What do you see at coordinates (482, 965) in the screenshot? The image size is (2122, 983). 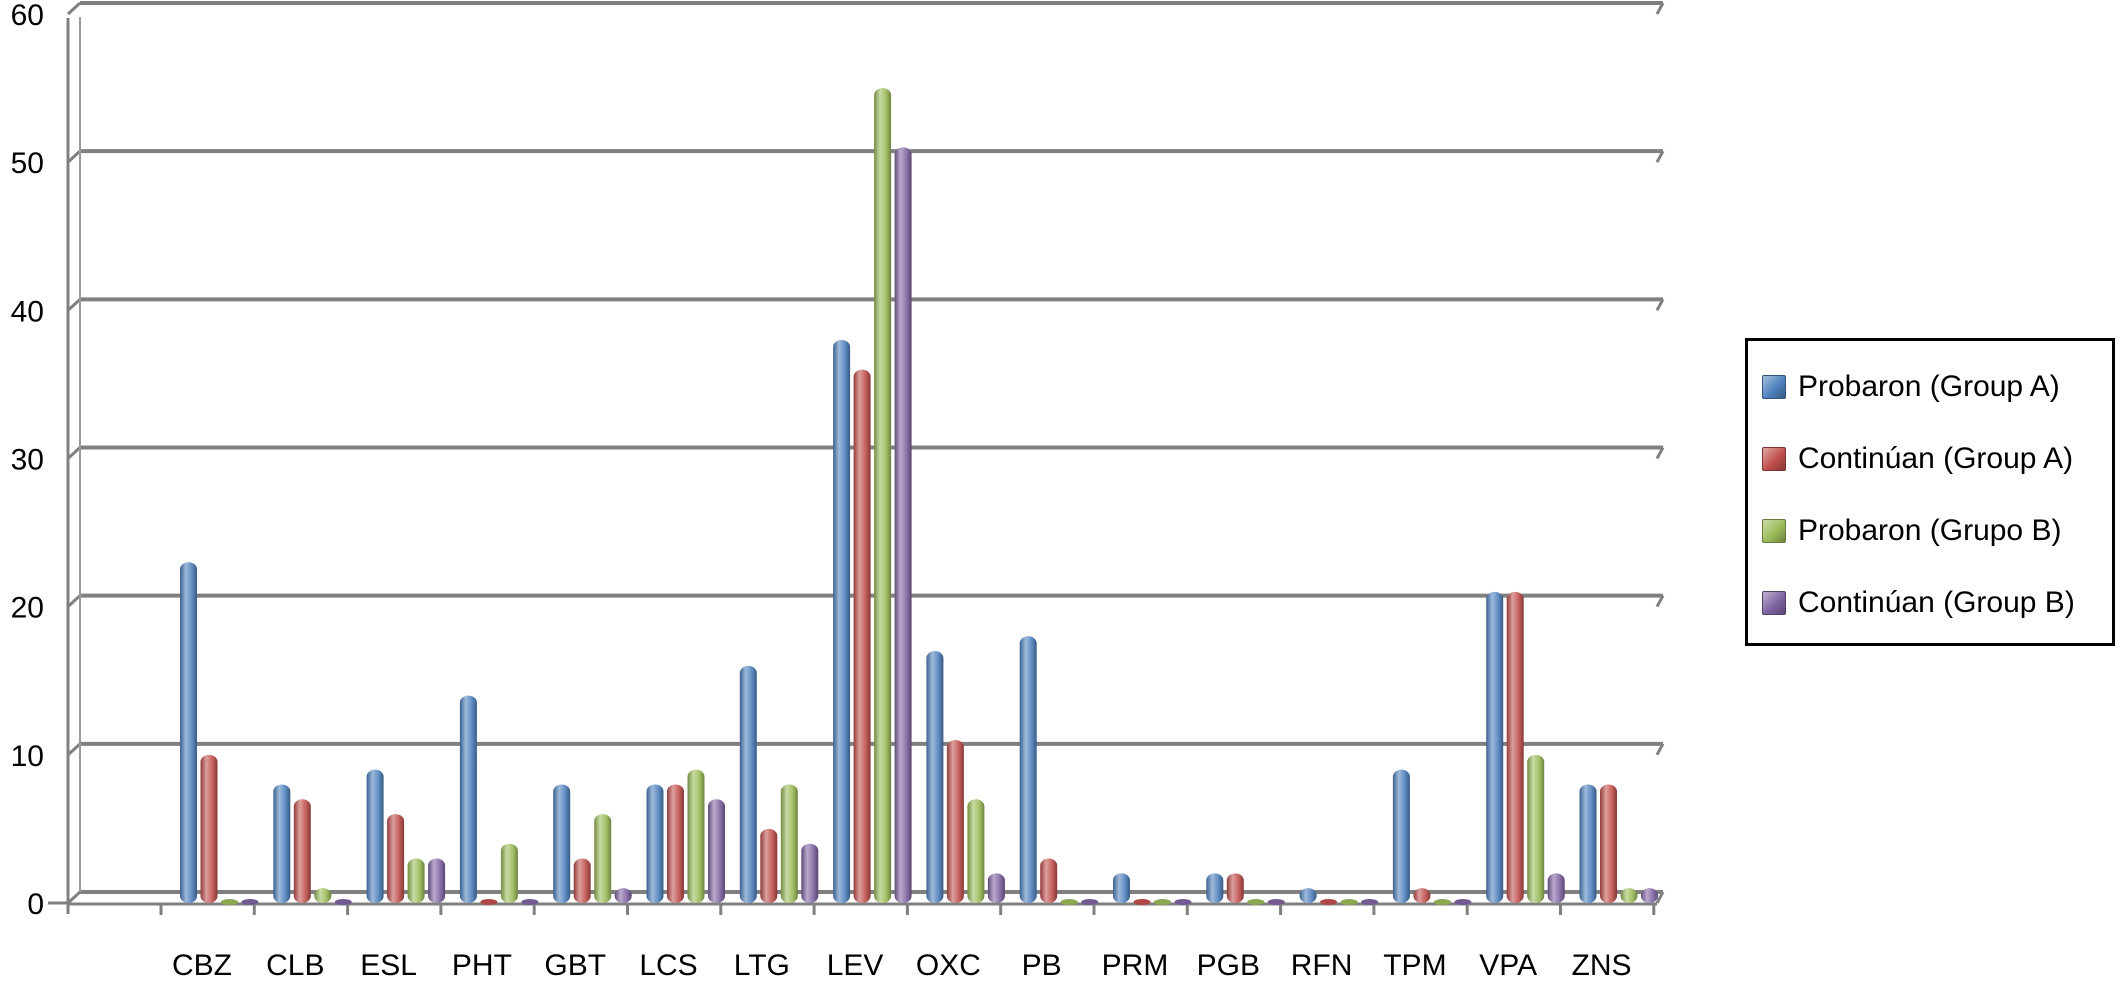 I see `x-tick-label: PHT` at bounding box center [482, 965].